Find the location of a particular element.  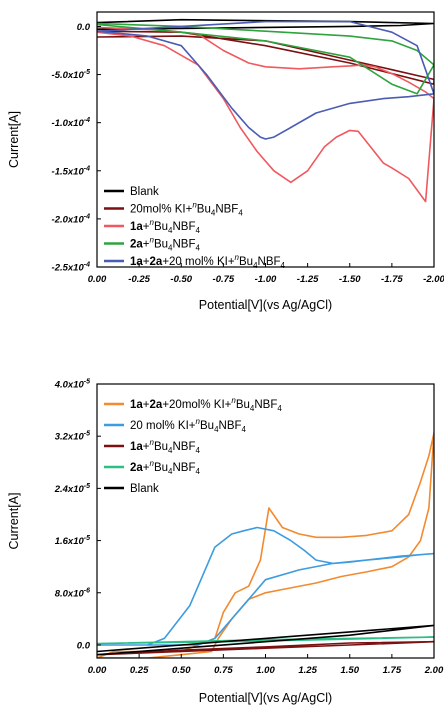

y-tick-label: 1.6x10⁻⁵ is located at coordinates (72, 541).